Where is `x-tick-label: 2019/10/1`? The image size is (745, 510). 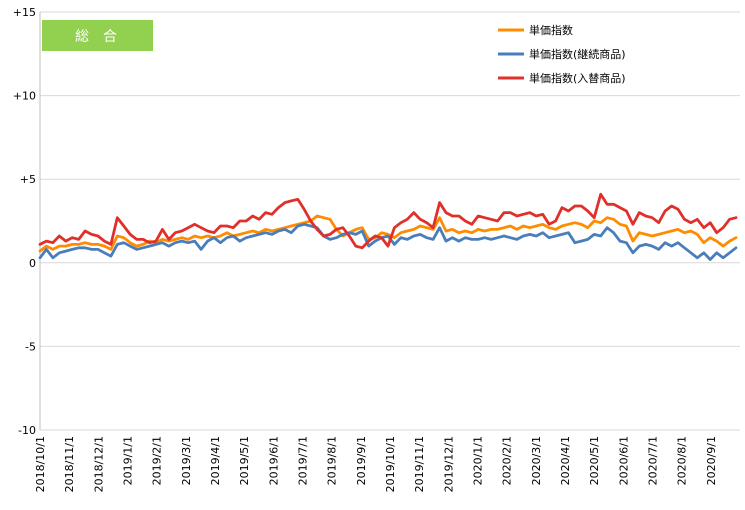
x-tick-label: 2019/10/1 is located at coordinates (390, 464).